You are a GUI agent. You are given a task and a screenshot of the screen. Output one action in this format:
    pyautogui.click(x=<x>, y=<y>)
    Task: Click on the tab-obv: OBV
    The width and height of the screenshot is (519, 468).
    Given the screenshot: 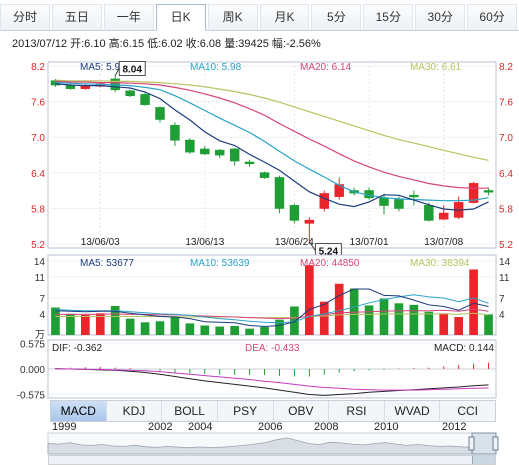 What is the action you would take?
    pyautogui.click(x=302, y=411)
    